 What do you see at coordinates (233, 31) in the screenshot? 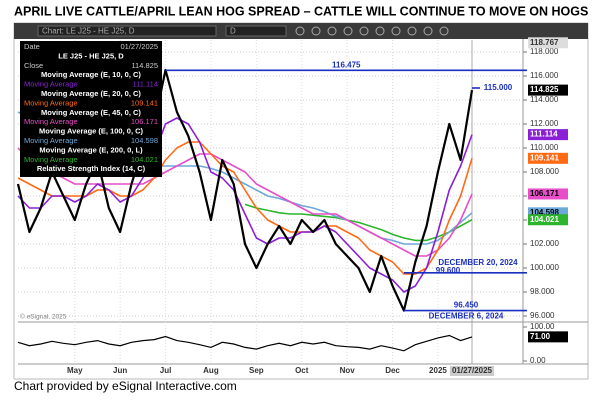
I see `interval-text: D` at bounding box center [233, 31].